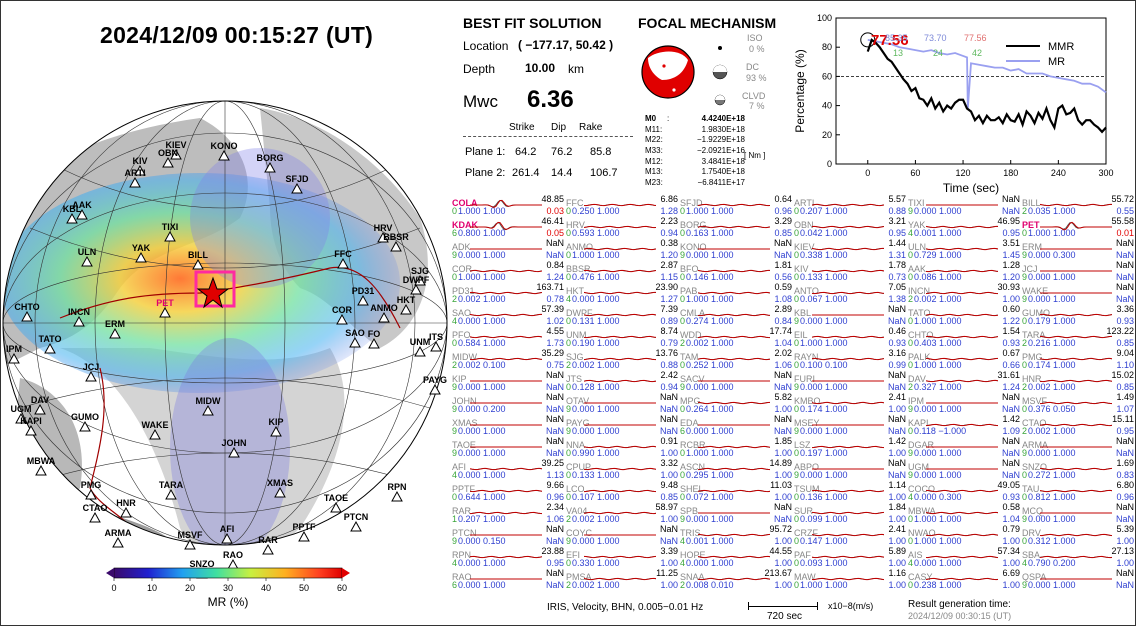 This screenshot has width=1136, height=628. What do you see at coordinates (464, 533) in the screenshot?
I see `station-code: PTCN` at bounding box center [464, 533].